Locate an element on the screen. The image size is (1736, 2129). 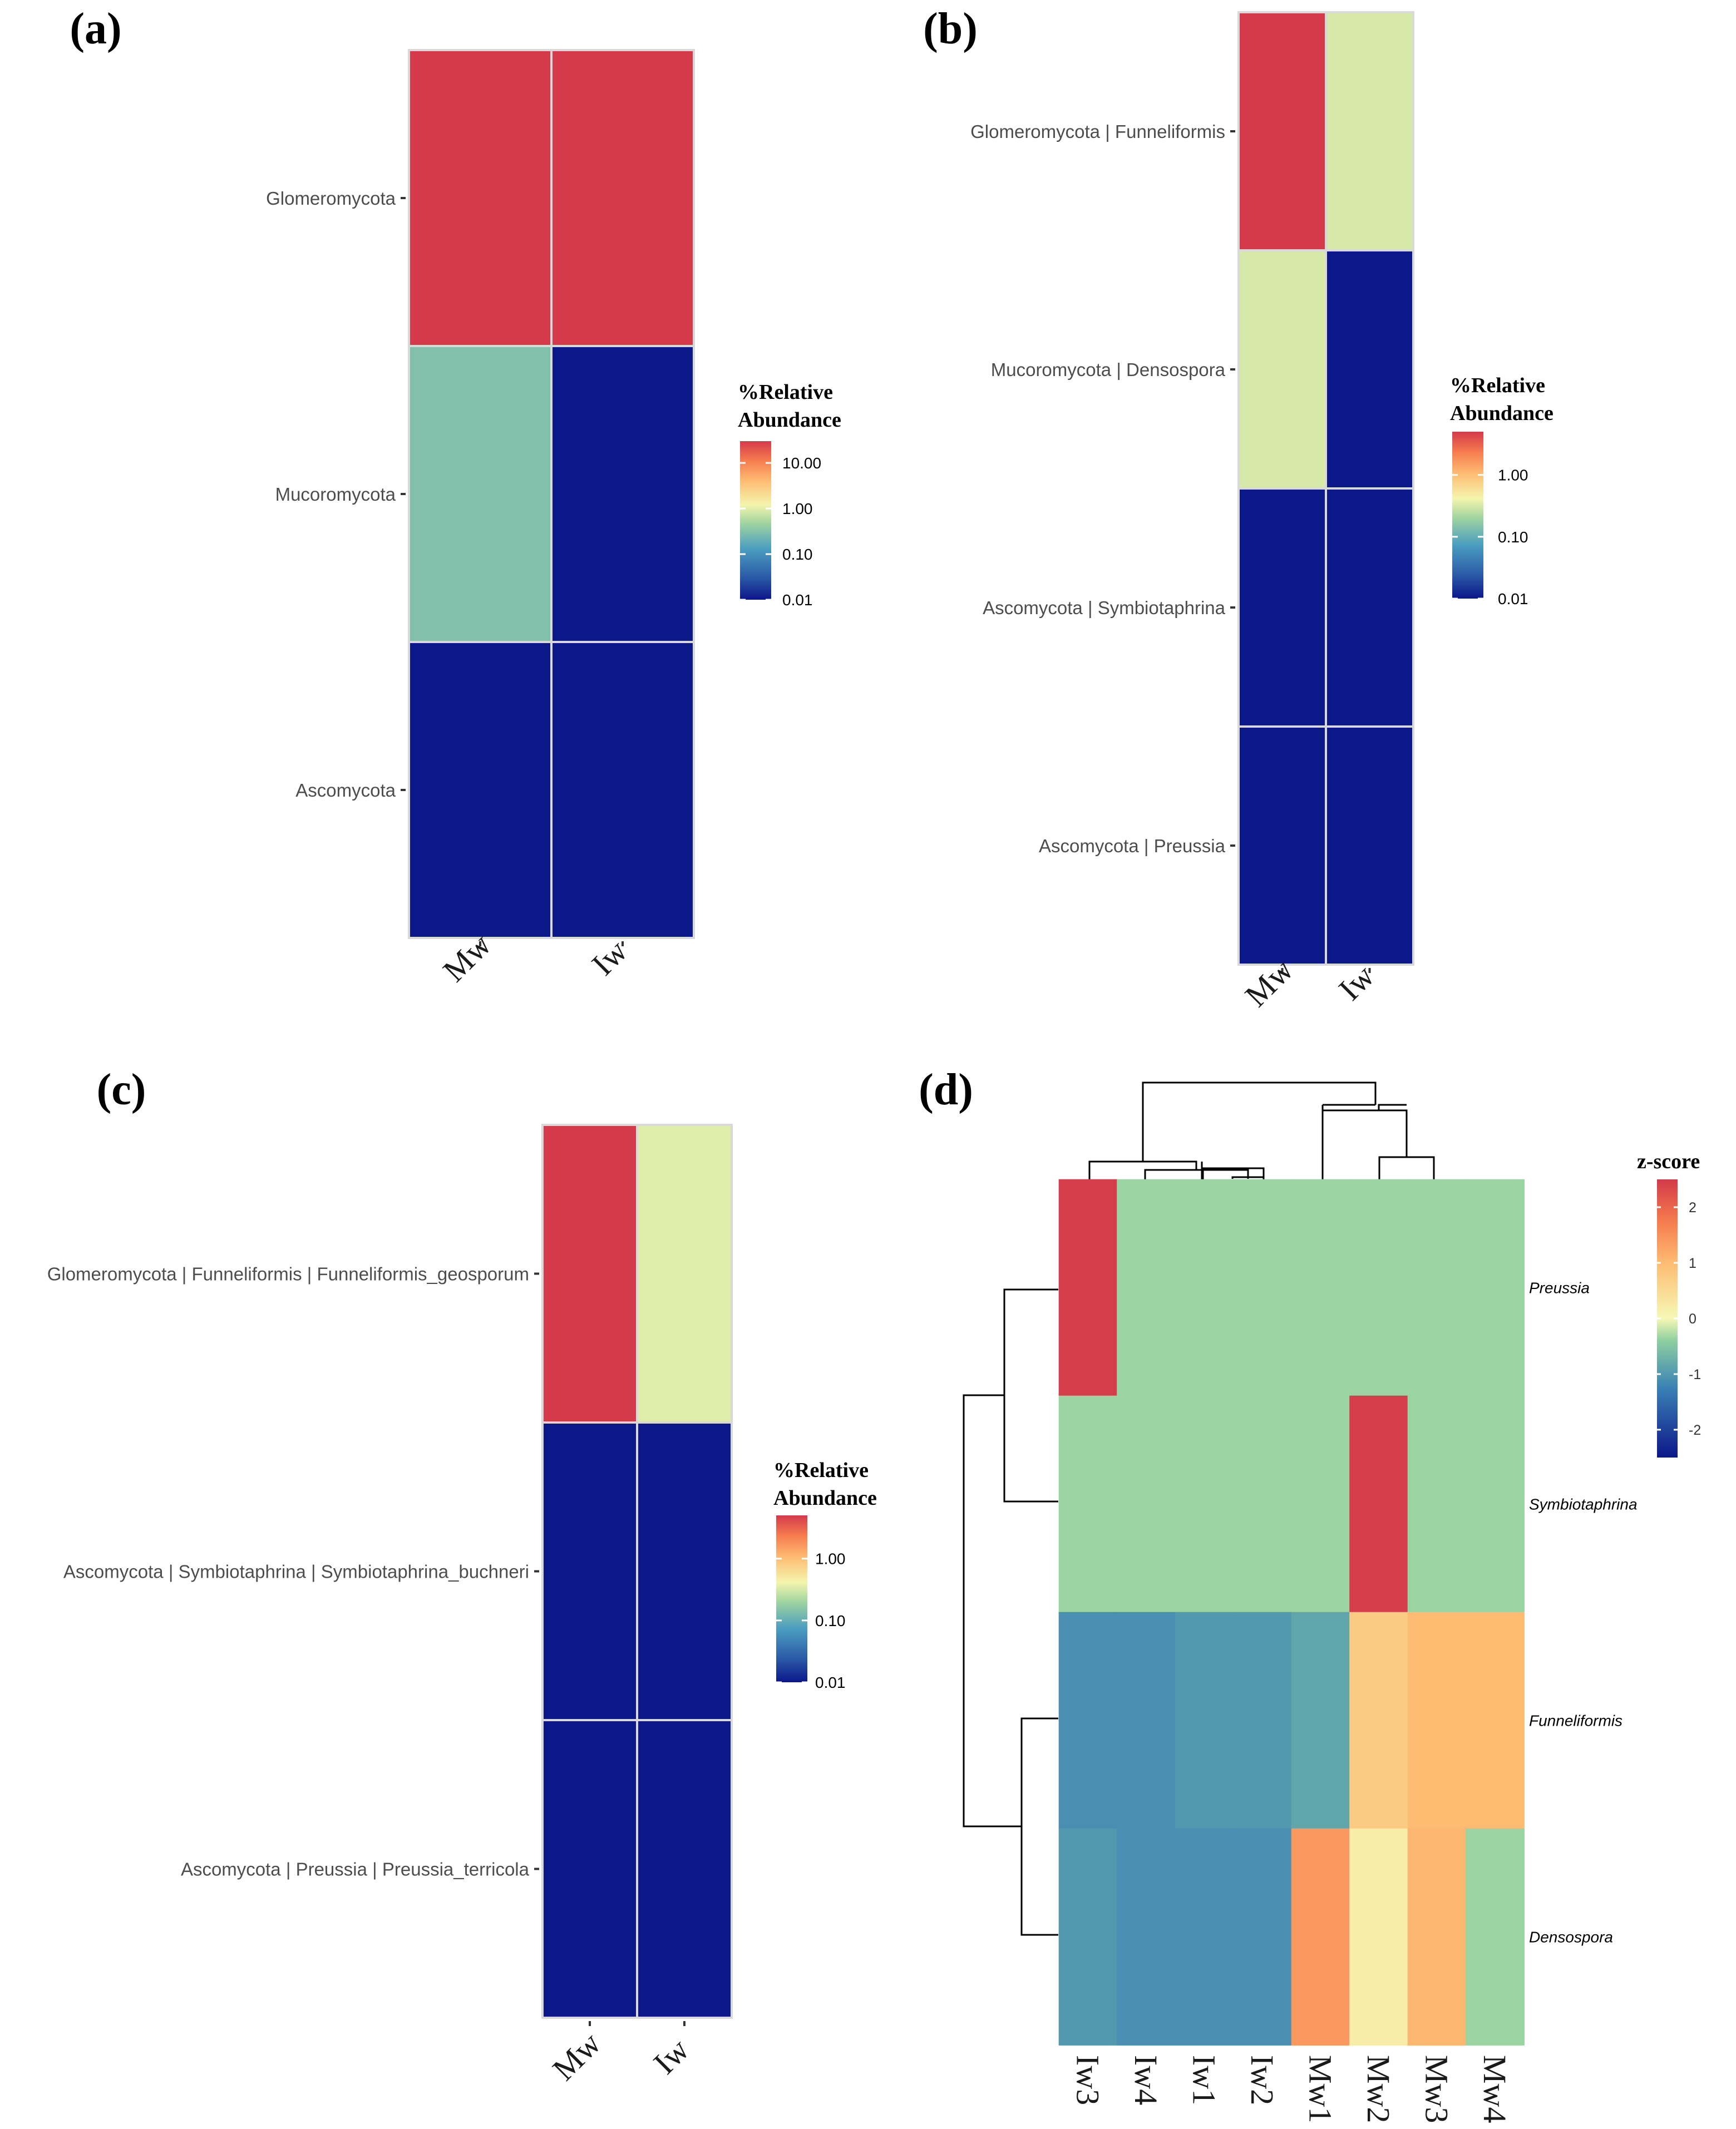
panel-label: (b) is located at coordinates (951, 28).